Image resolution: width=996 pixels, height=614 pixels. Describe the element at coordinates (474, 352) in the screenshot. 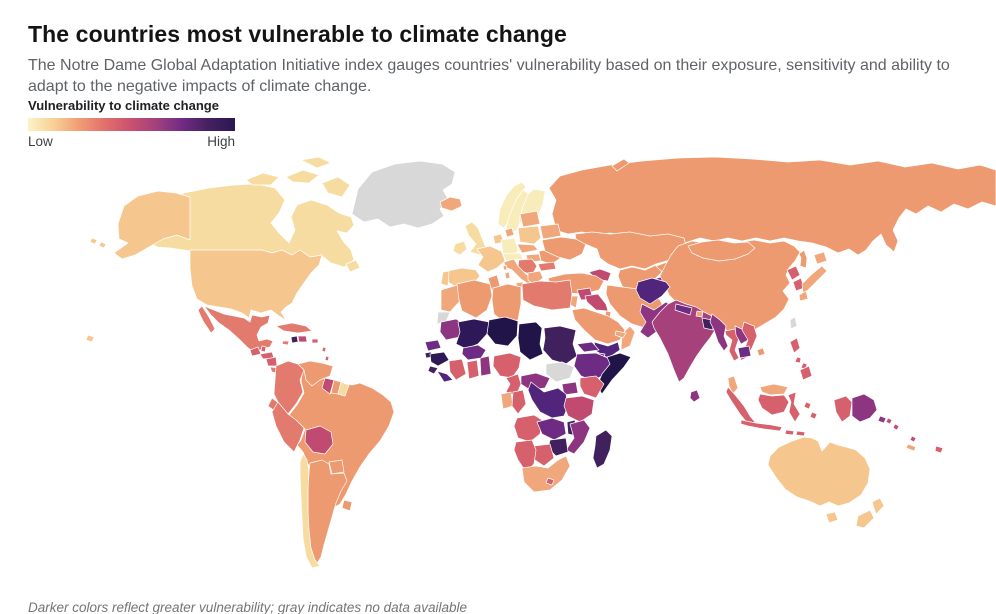

I see `country-burkina-faso` at that location.